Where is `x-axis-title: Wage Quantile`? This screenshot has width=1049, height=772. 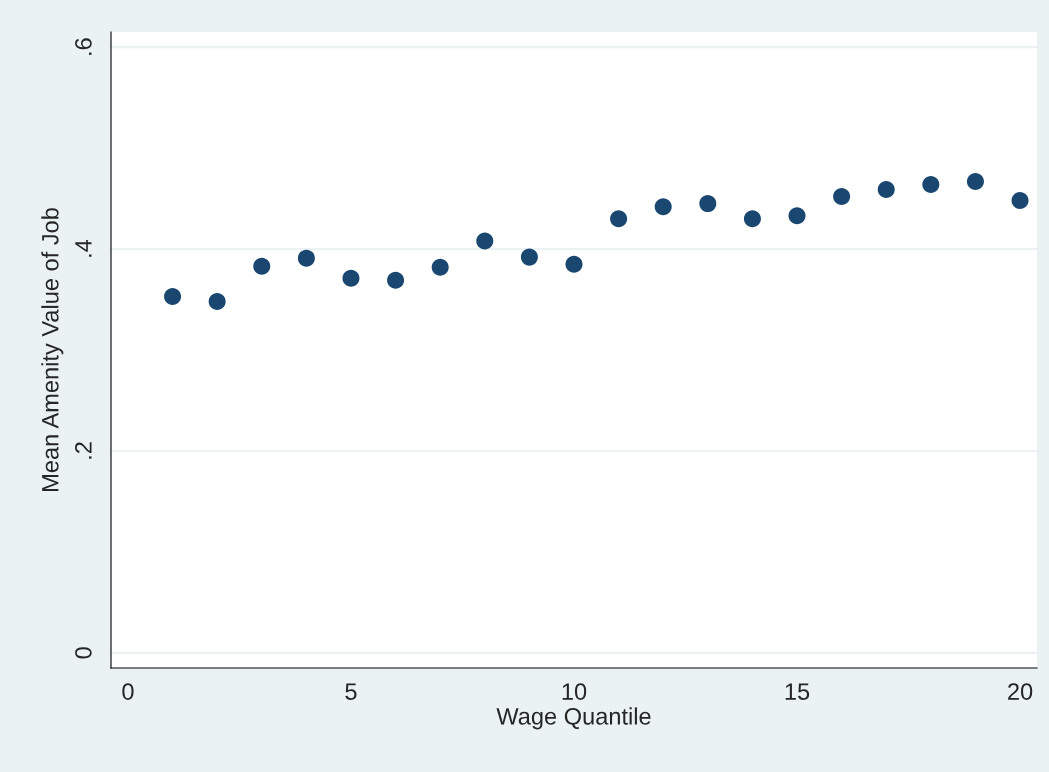
x-axis-title: Wage Quantile is located at coordinates (573, 718).